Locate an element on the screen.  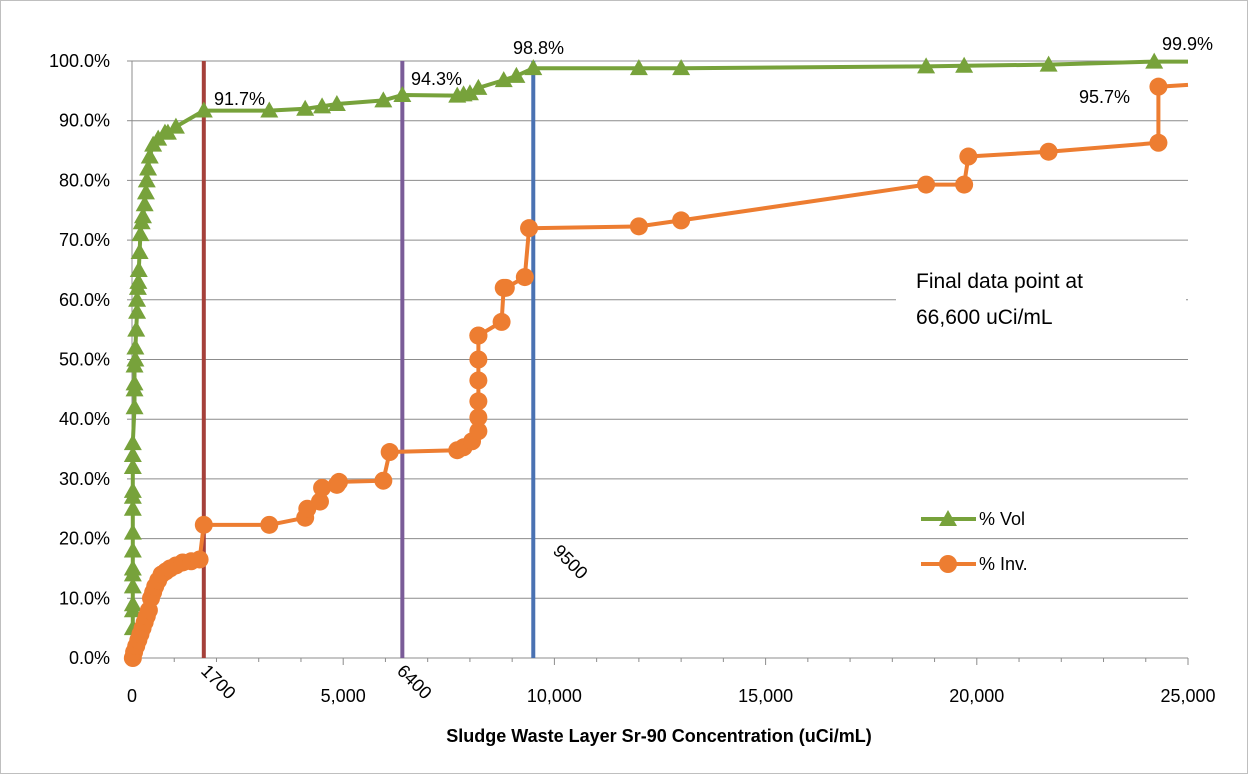
legend-inv-label: % Inv. is located at coordinates (1003, 564).